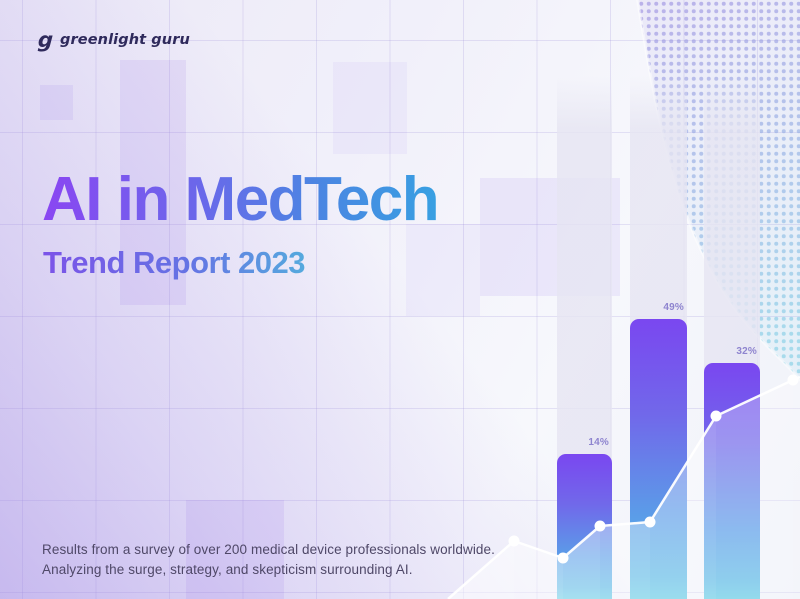  What do you see at coordinates (598, 442) in the screenshot?
I see `bar-value-label: 14%` at bounding box center [598, 442].